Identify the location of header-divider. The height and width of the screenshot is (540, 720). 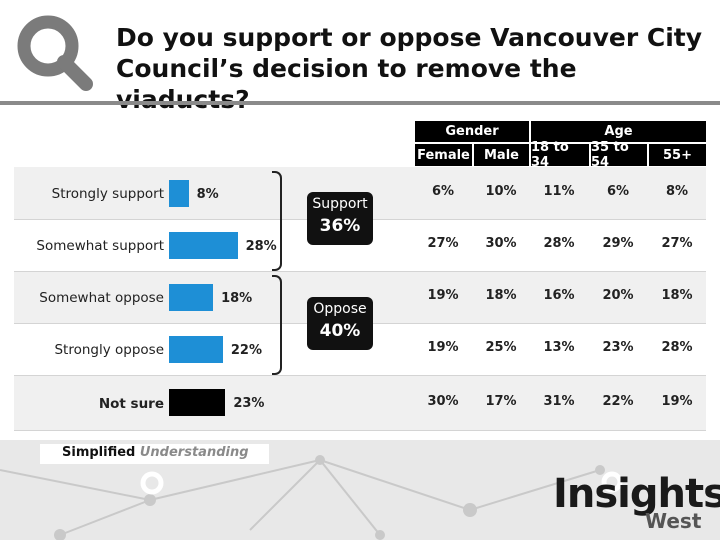
(360, 103).